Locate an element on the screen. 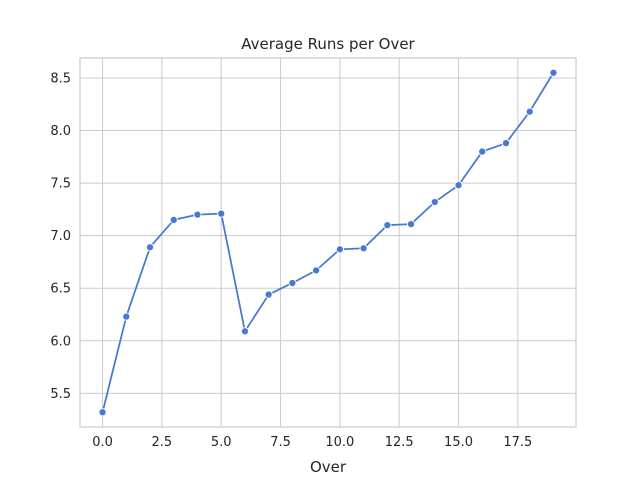 Image resolution: width=640 pixels, height=484 pixels. x-tick-label: 0.0 is located at coordinates (102, 442).